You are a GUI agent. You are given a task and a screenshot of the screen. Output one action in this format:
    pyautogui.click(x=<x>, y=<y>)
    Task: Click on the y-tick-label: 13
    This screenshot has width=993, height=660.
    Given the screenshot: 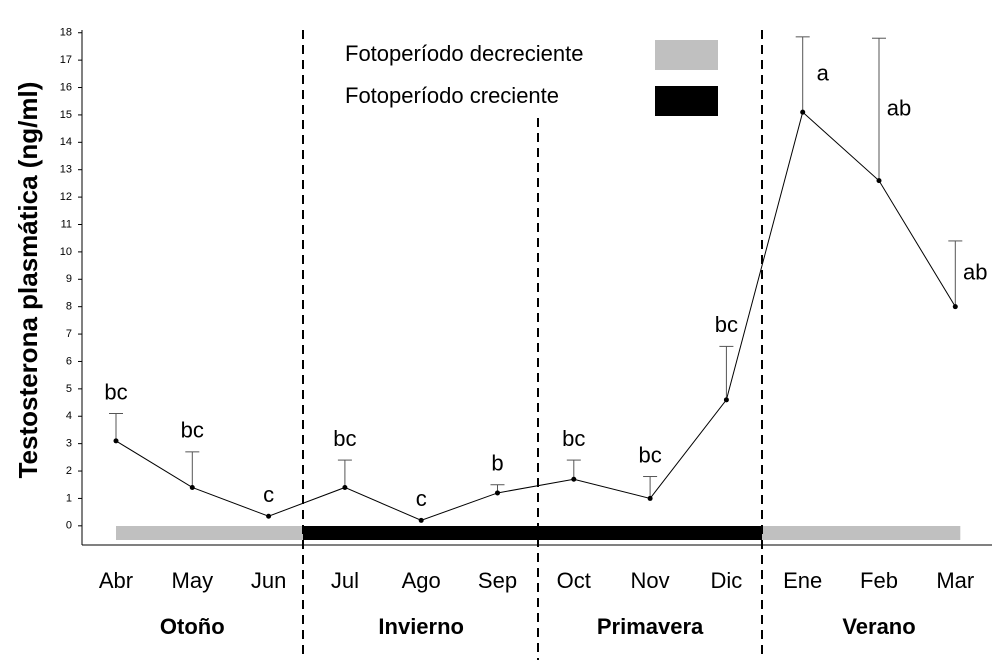 What is the action you would take?
    pyautogui.click(x=66, y=170)
    